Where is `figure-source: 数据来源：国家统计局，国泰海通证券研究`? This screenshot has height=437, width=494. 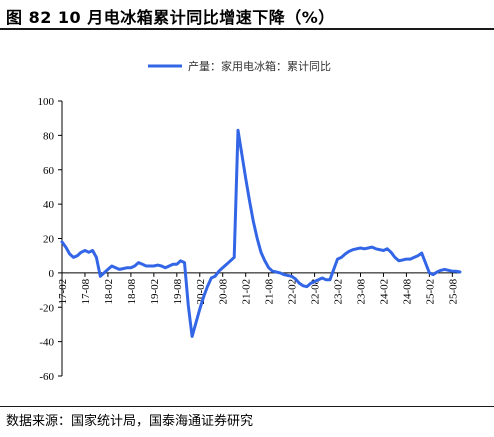
figure-source: 数据来源：国家统计局，国泰海通证券研究 is located at coordinates (130, 421).